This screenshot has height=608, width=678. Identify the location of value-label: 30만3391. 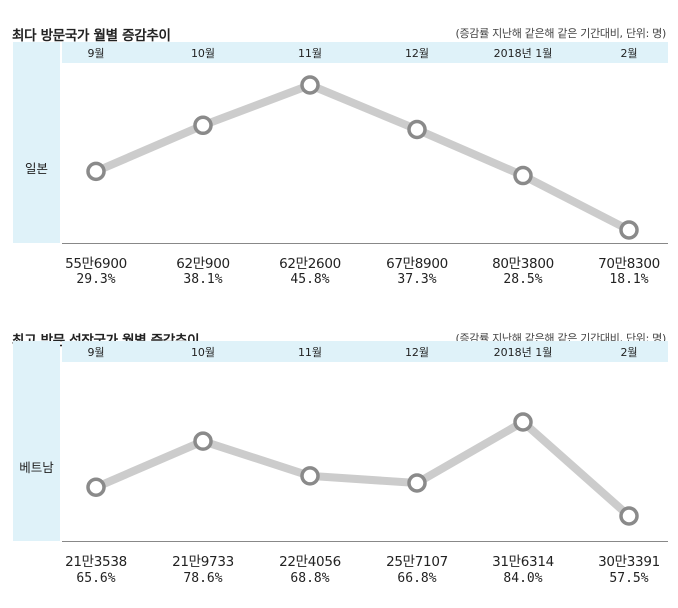
(629, 562).